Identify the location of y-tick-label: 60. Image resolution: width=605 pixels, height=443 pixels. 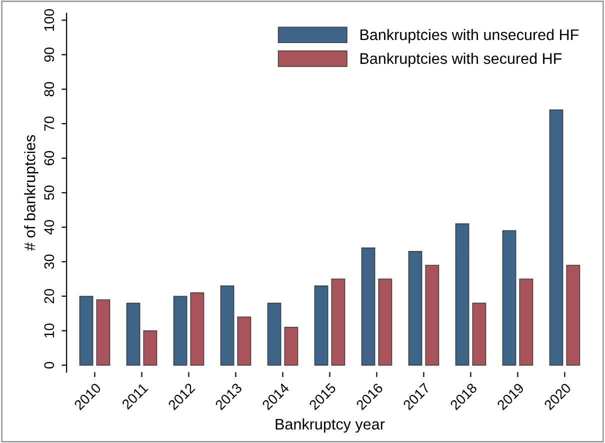
(49, 158).